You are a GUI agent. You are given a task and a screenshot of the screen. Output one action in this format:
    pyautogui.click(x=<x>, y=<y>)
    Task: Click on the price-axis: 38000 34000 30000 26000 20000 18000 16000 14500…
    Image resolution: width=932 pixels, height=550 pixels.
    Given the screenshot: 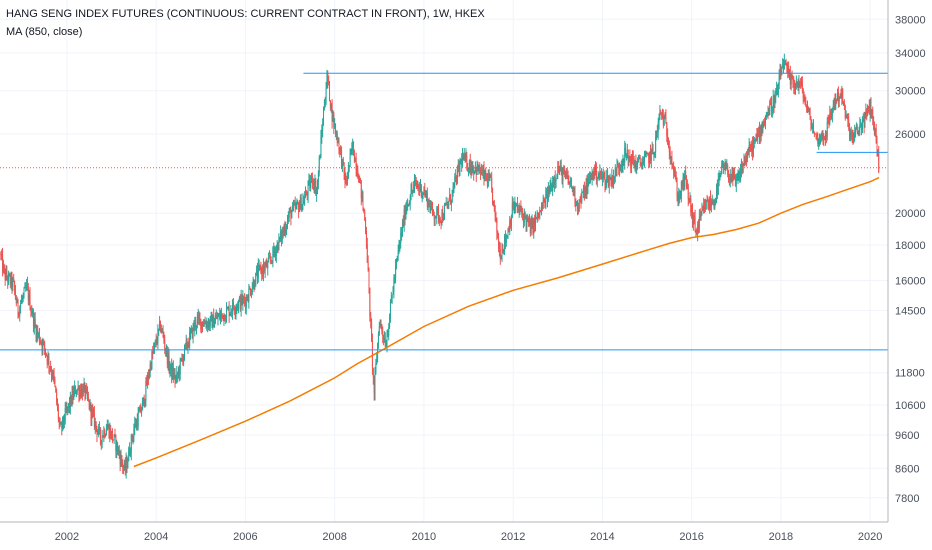 What is the action you would take?
    pyautogui.click(x=909, y=275)
    